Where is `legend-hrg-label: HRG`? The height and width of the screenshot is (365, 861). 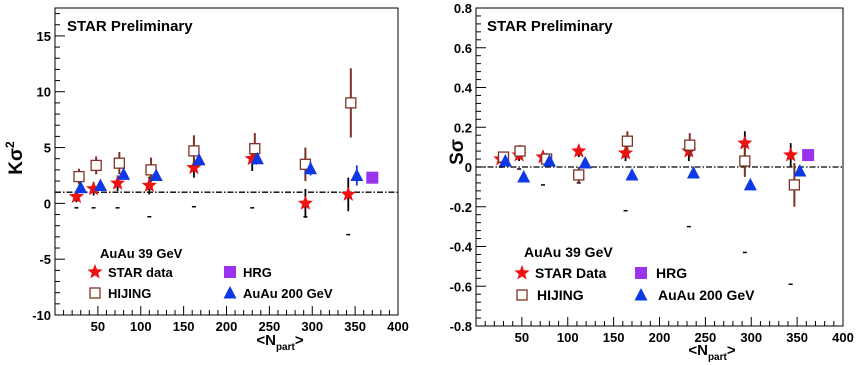
legend-hrg-label: HRG is located at coordinates (257, 272).